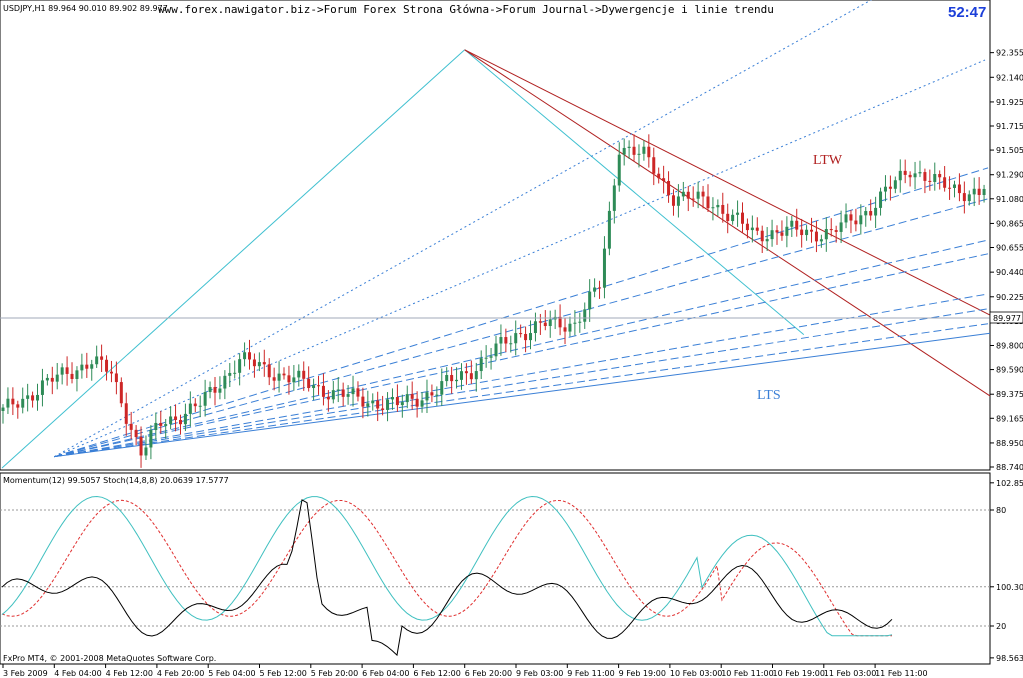  Describe the element at coordinates (642, 673) in the screenshot. I see `time-tick-label: 9 Feb 19:00` at that location.